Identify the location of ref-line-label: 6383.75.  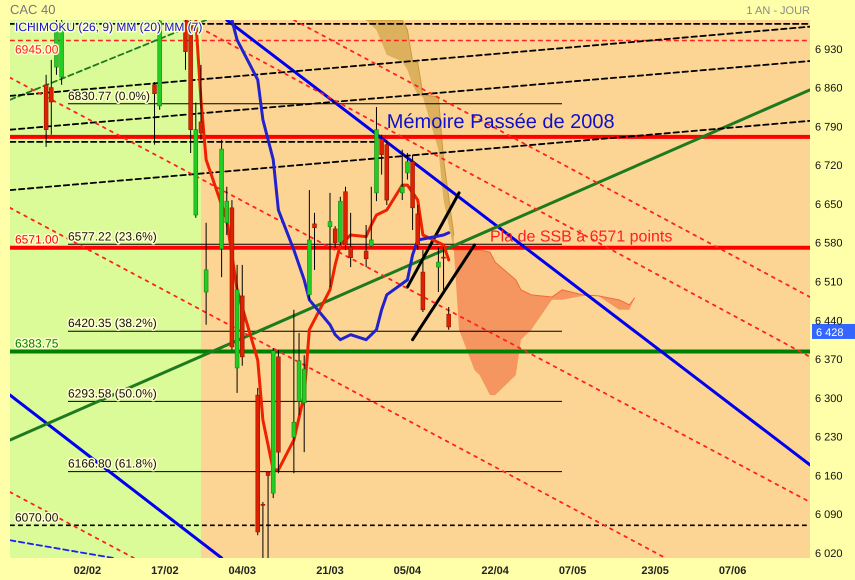
(37, 343).